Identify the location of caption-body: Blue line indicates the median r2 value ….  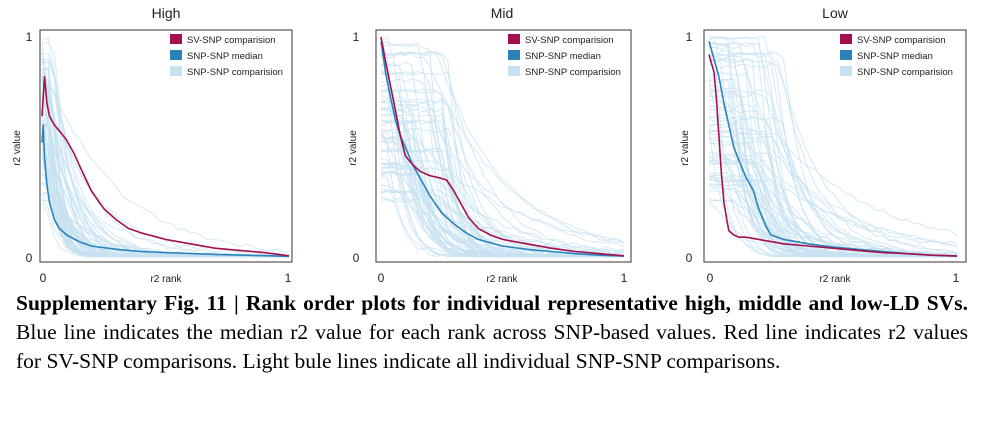
(492, 346).